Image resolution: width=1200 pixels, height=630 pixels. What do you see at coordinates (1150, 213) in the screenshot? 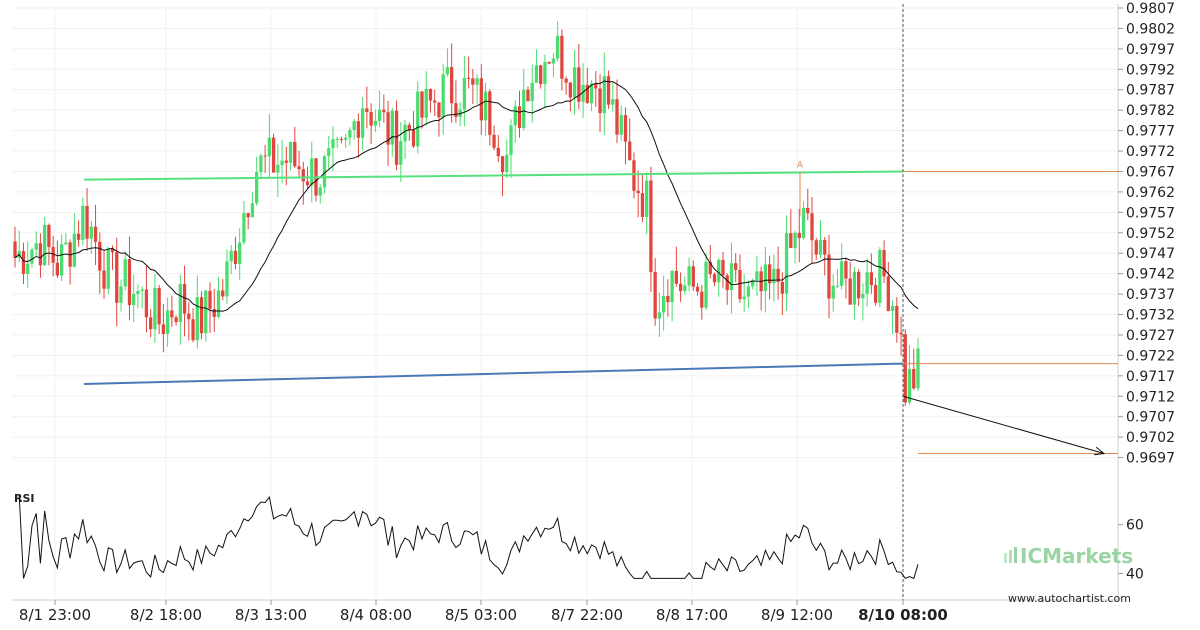
I see `y-tick-label: 0.9757` at bounding box center [1150, 213].